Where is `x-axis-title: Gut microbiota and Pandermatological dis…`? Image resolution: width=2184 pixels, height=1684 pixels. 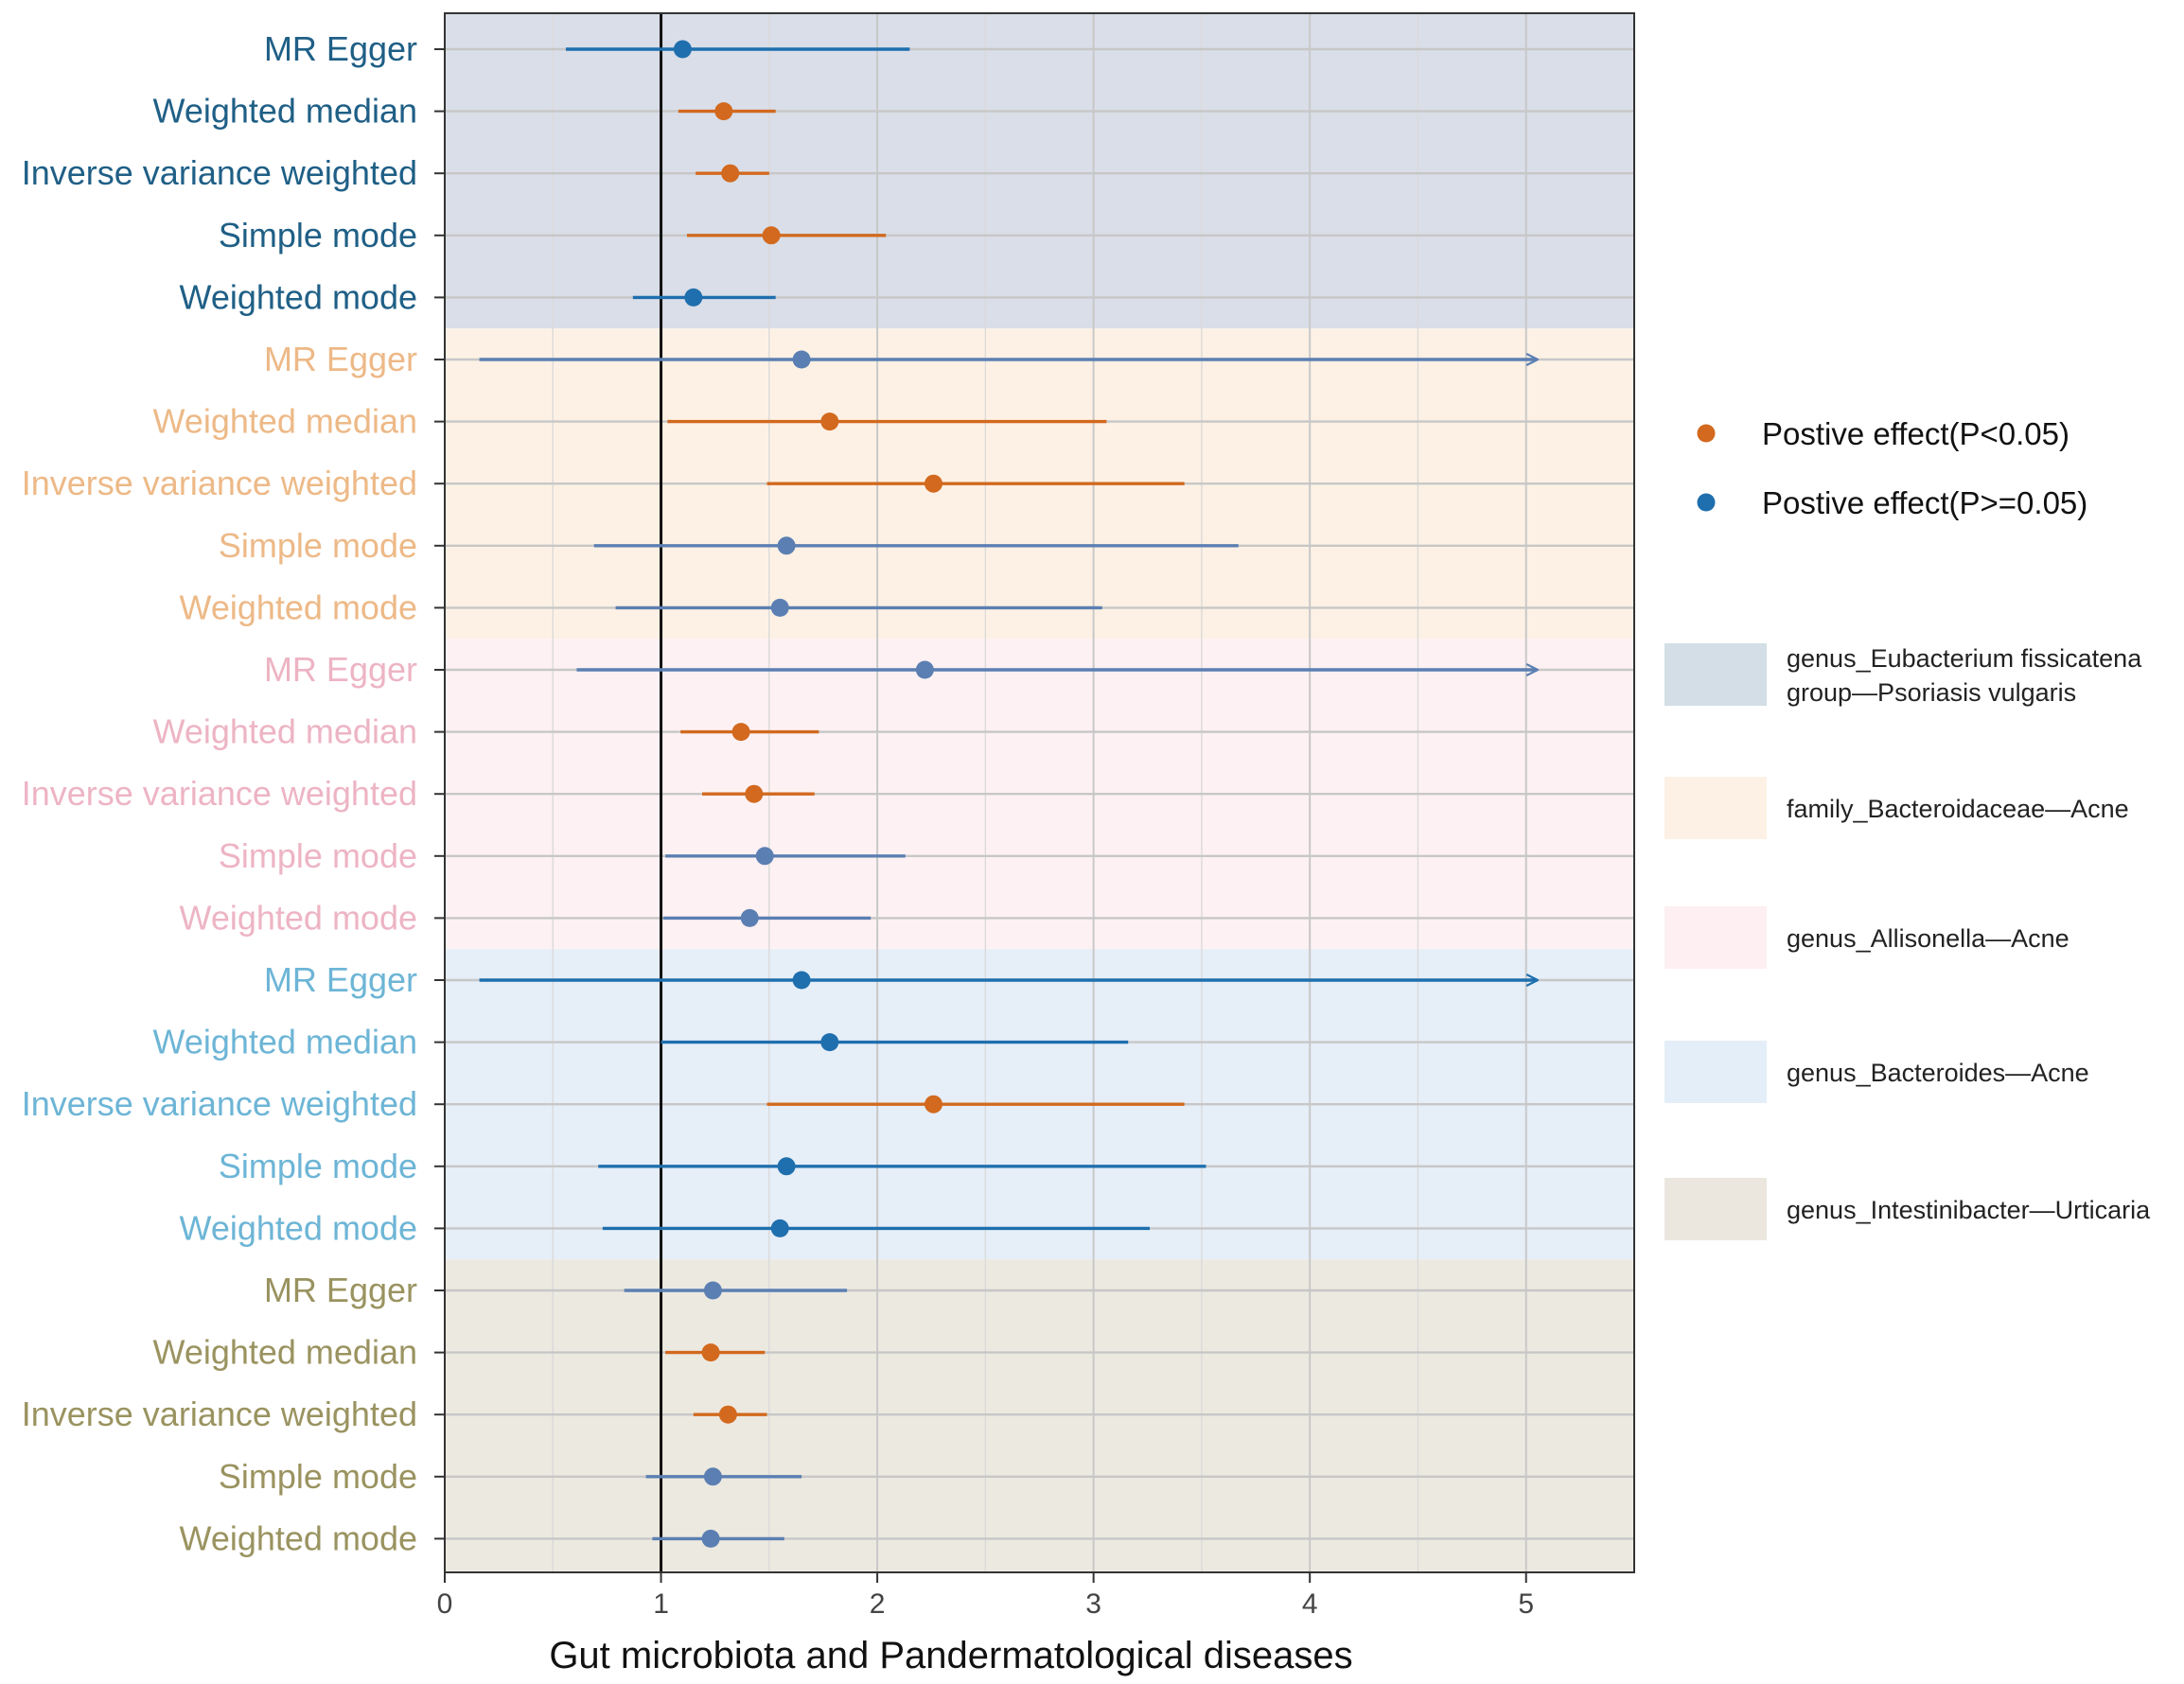 x-axis-title: Gut microbiota and Pandermatological dis… is located at coordinates (950, 1655).